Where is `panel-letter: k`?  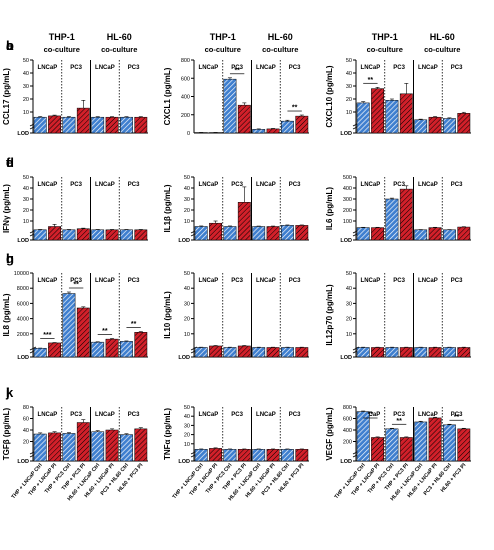
panel-letter: k is located at coordinates (10, 392).